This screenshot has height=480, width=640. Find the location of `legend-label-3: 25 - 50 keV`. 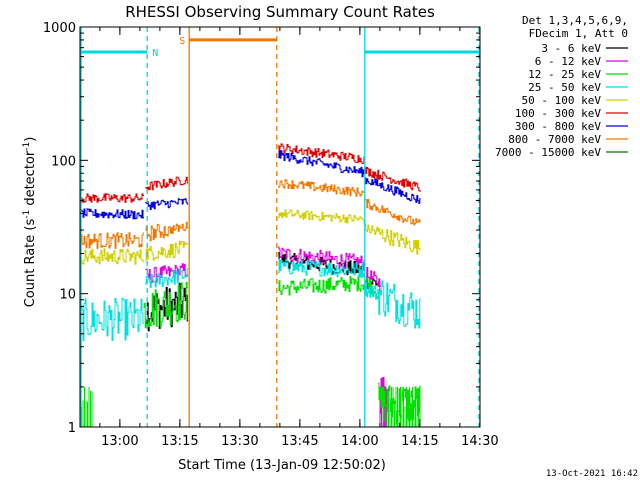

legend-label-3: 25 - 50 keV is located at coordinates (564, 87).